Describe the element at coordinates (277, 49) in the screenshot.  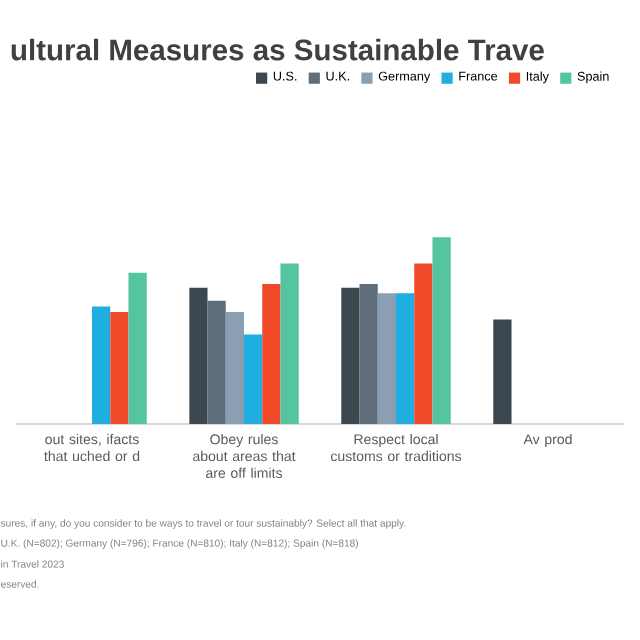
I see `chart-title: ultural Measures as Sustainable Trave` at that location.